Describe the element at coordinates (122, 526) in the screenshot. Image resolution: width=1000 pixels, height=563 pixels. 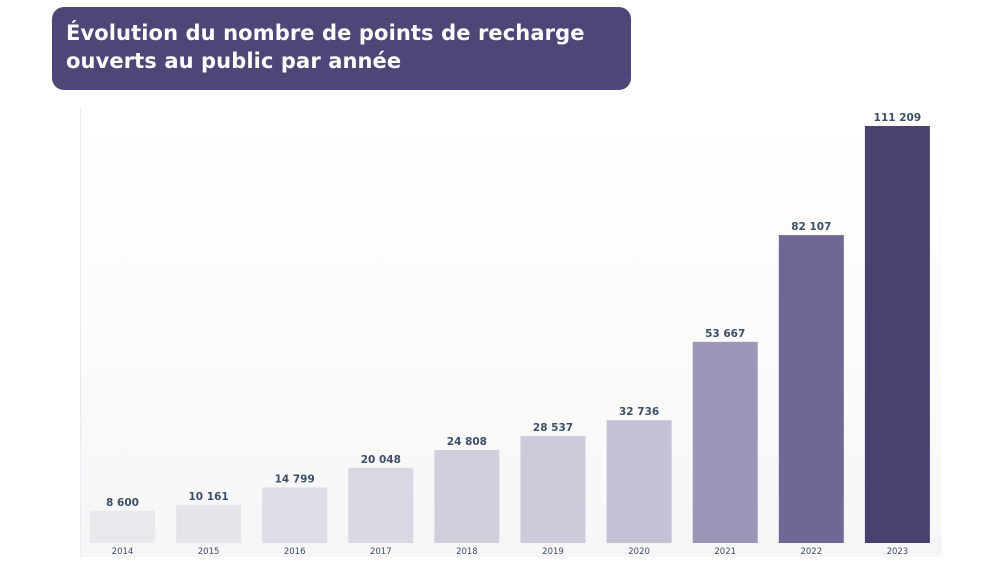
I see `bar-2014` at that location.